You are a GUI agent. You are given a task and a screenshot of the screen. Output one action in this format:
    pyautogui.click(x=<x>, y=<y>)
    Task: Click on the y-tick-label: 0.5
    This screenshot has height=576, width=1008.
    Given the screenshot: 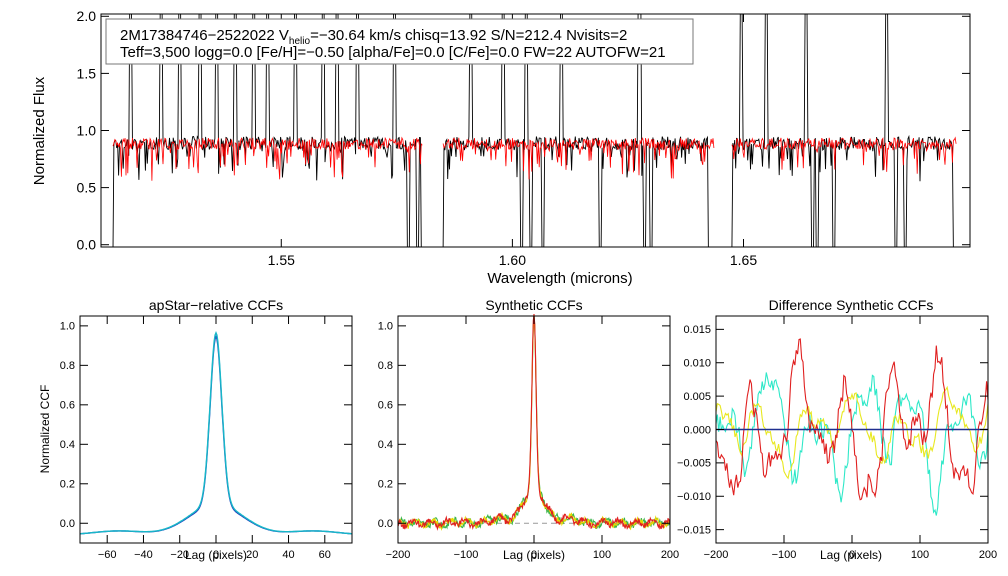 What is the action you would take?
    pyautogui.click(x=87, y=188)
    